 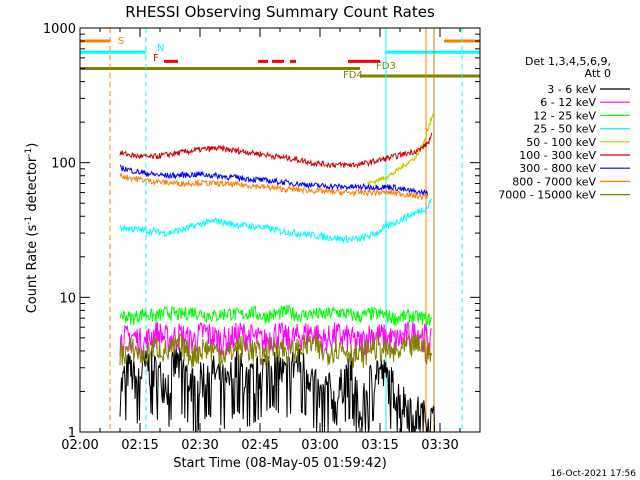 I want to click on y-axis-label: Count Rate (s-1 detector-1), so click(x=32, y=228).